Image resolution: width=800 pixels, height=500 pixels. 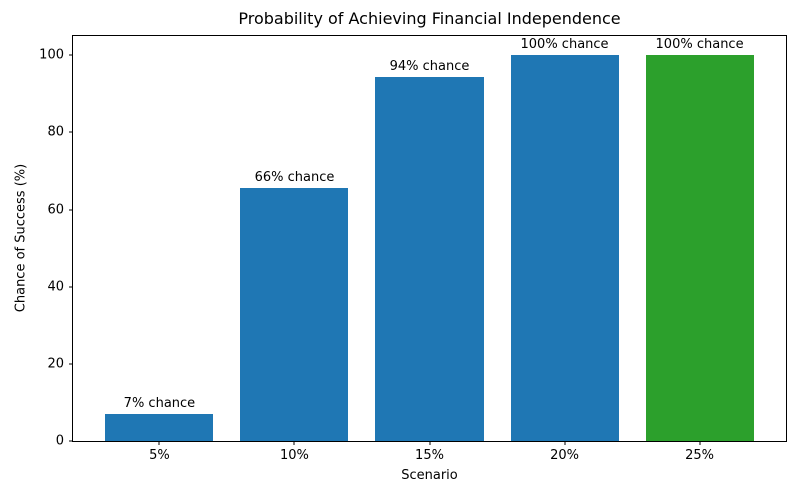 What do you see at coordinates (59, 441) in the screenshot?
I see `y-tick-label: 0` at bounding box center [59, 441].